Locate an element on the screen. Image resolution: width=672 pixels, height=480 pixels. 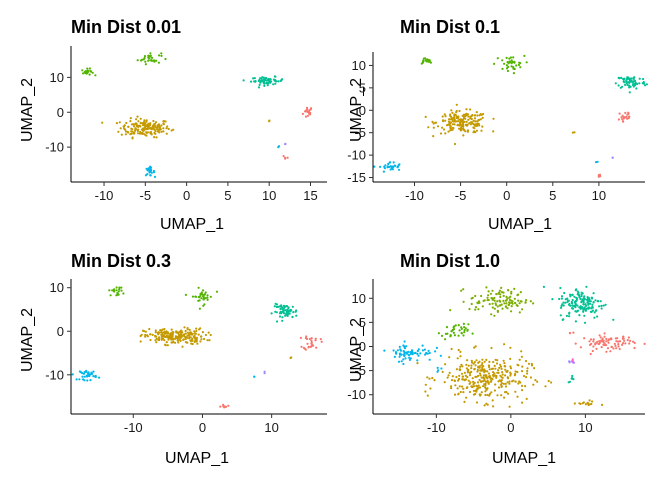
y-tick-label: 10 is located at coordinates (57, 287).